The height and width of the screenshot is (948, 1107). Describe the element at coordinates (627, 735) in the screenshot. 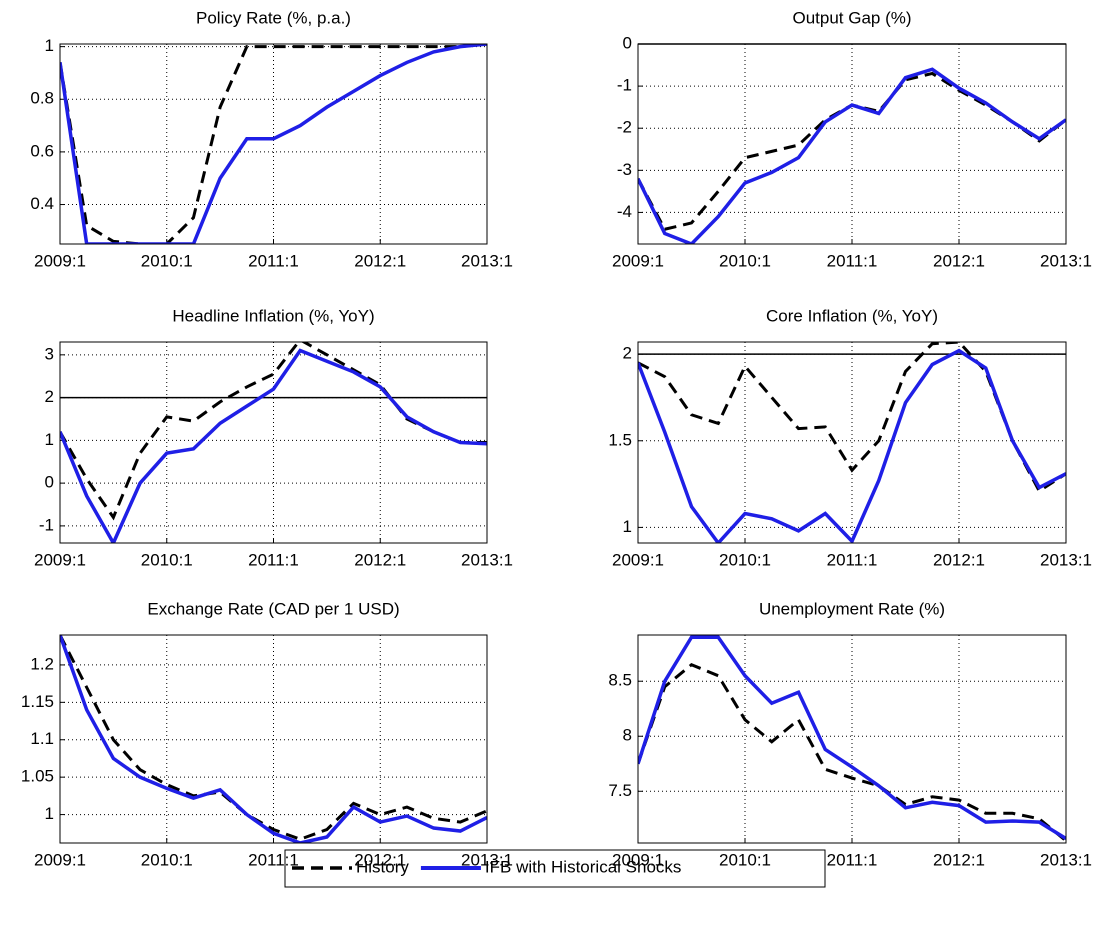

I see `y-tick-label: 8` at that location.